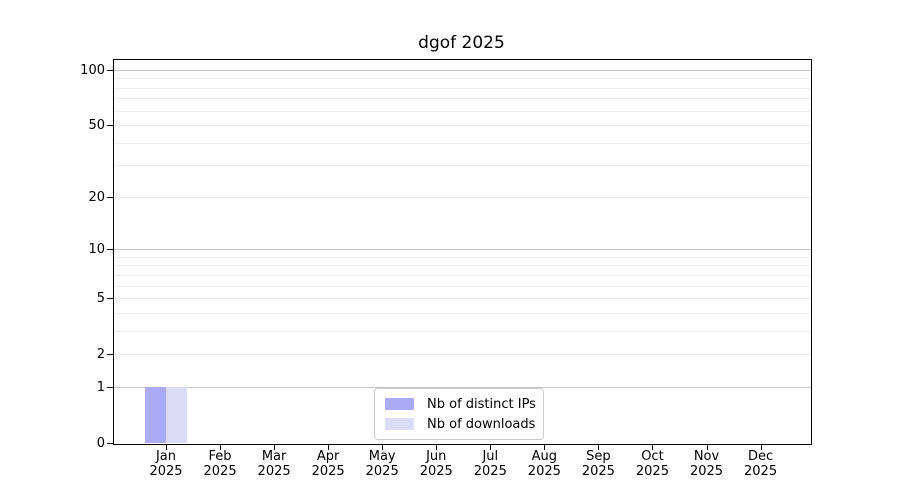  Describe the element at coordinates (96, 197) in the screenshot. I see `y-axis-tick-label: 20` at that location.